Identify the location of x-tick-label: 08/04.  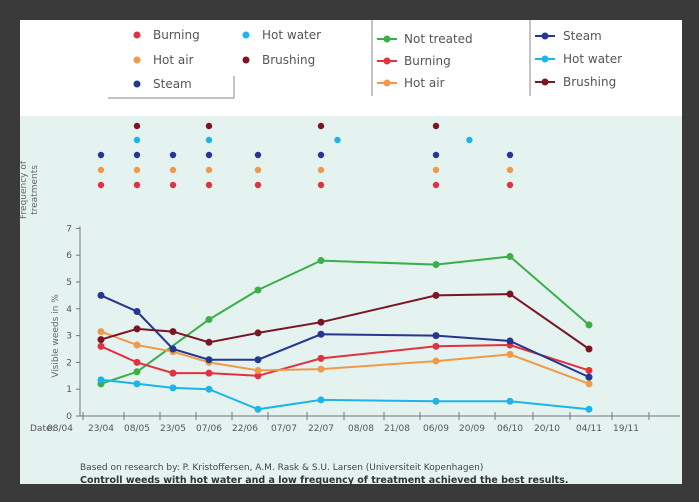
(60, 429).